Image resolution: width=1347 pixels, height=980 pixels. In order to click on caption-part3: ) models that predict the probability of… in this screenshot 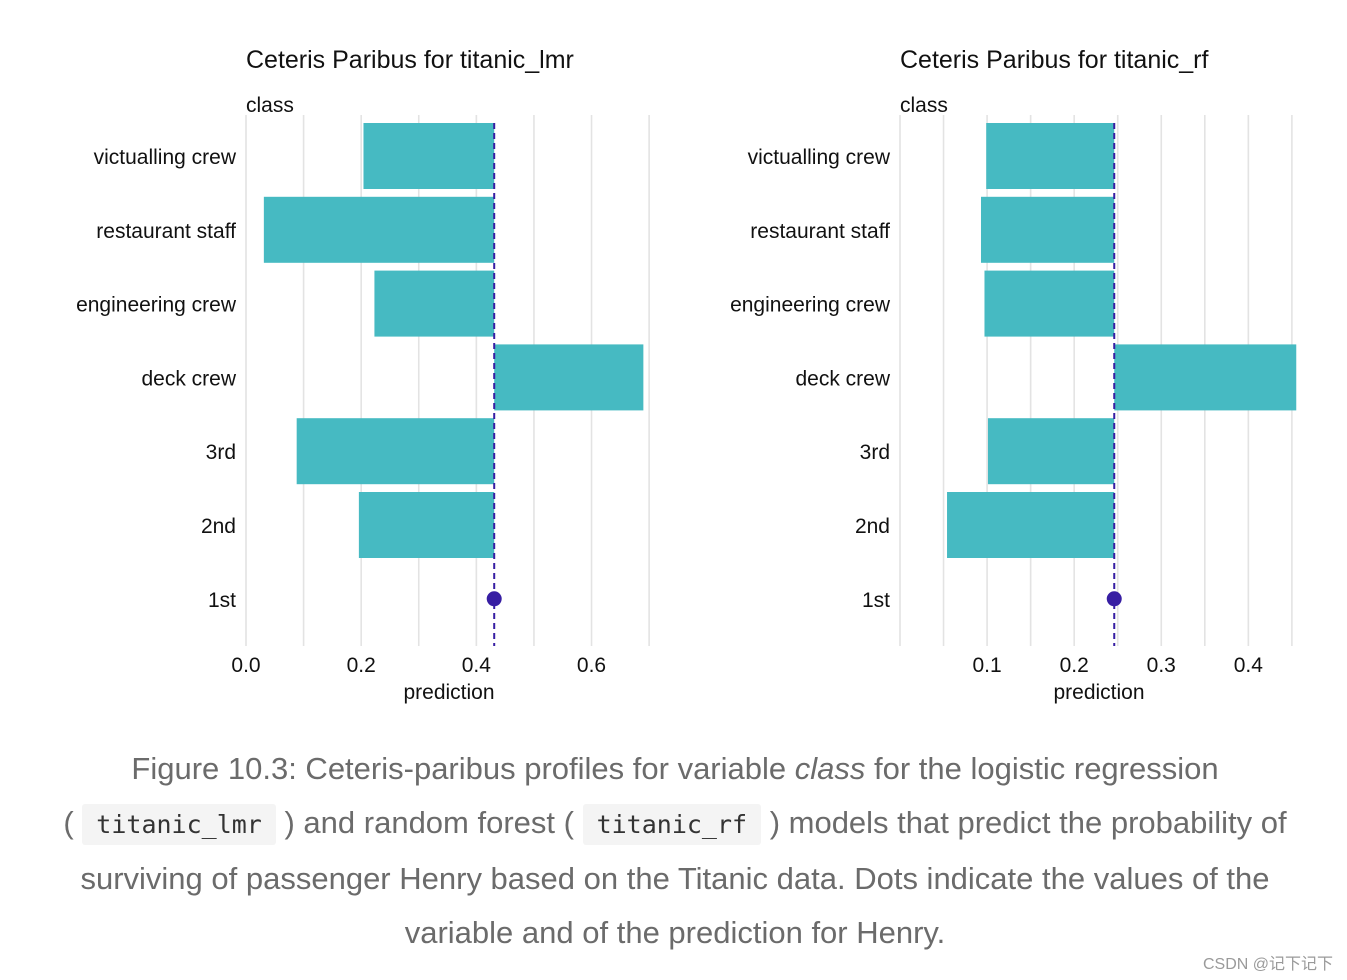, I will do `click(683, 877)`.